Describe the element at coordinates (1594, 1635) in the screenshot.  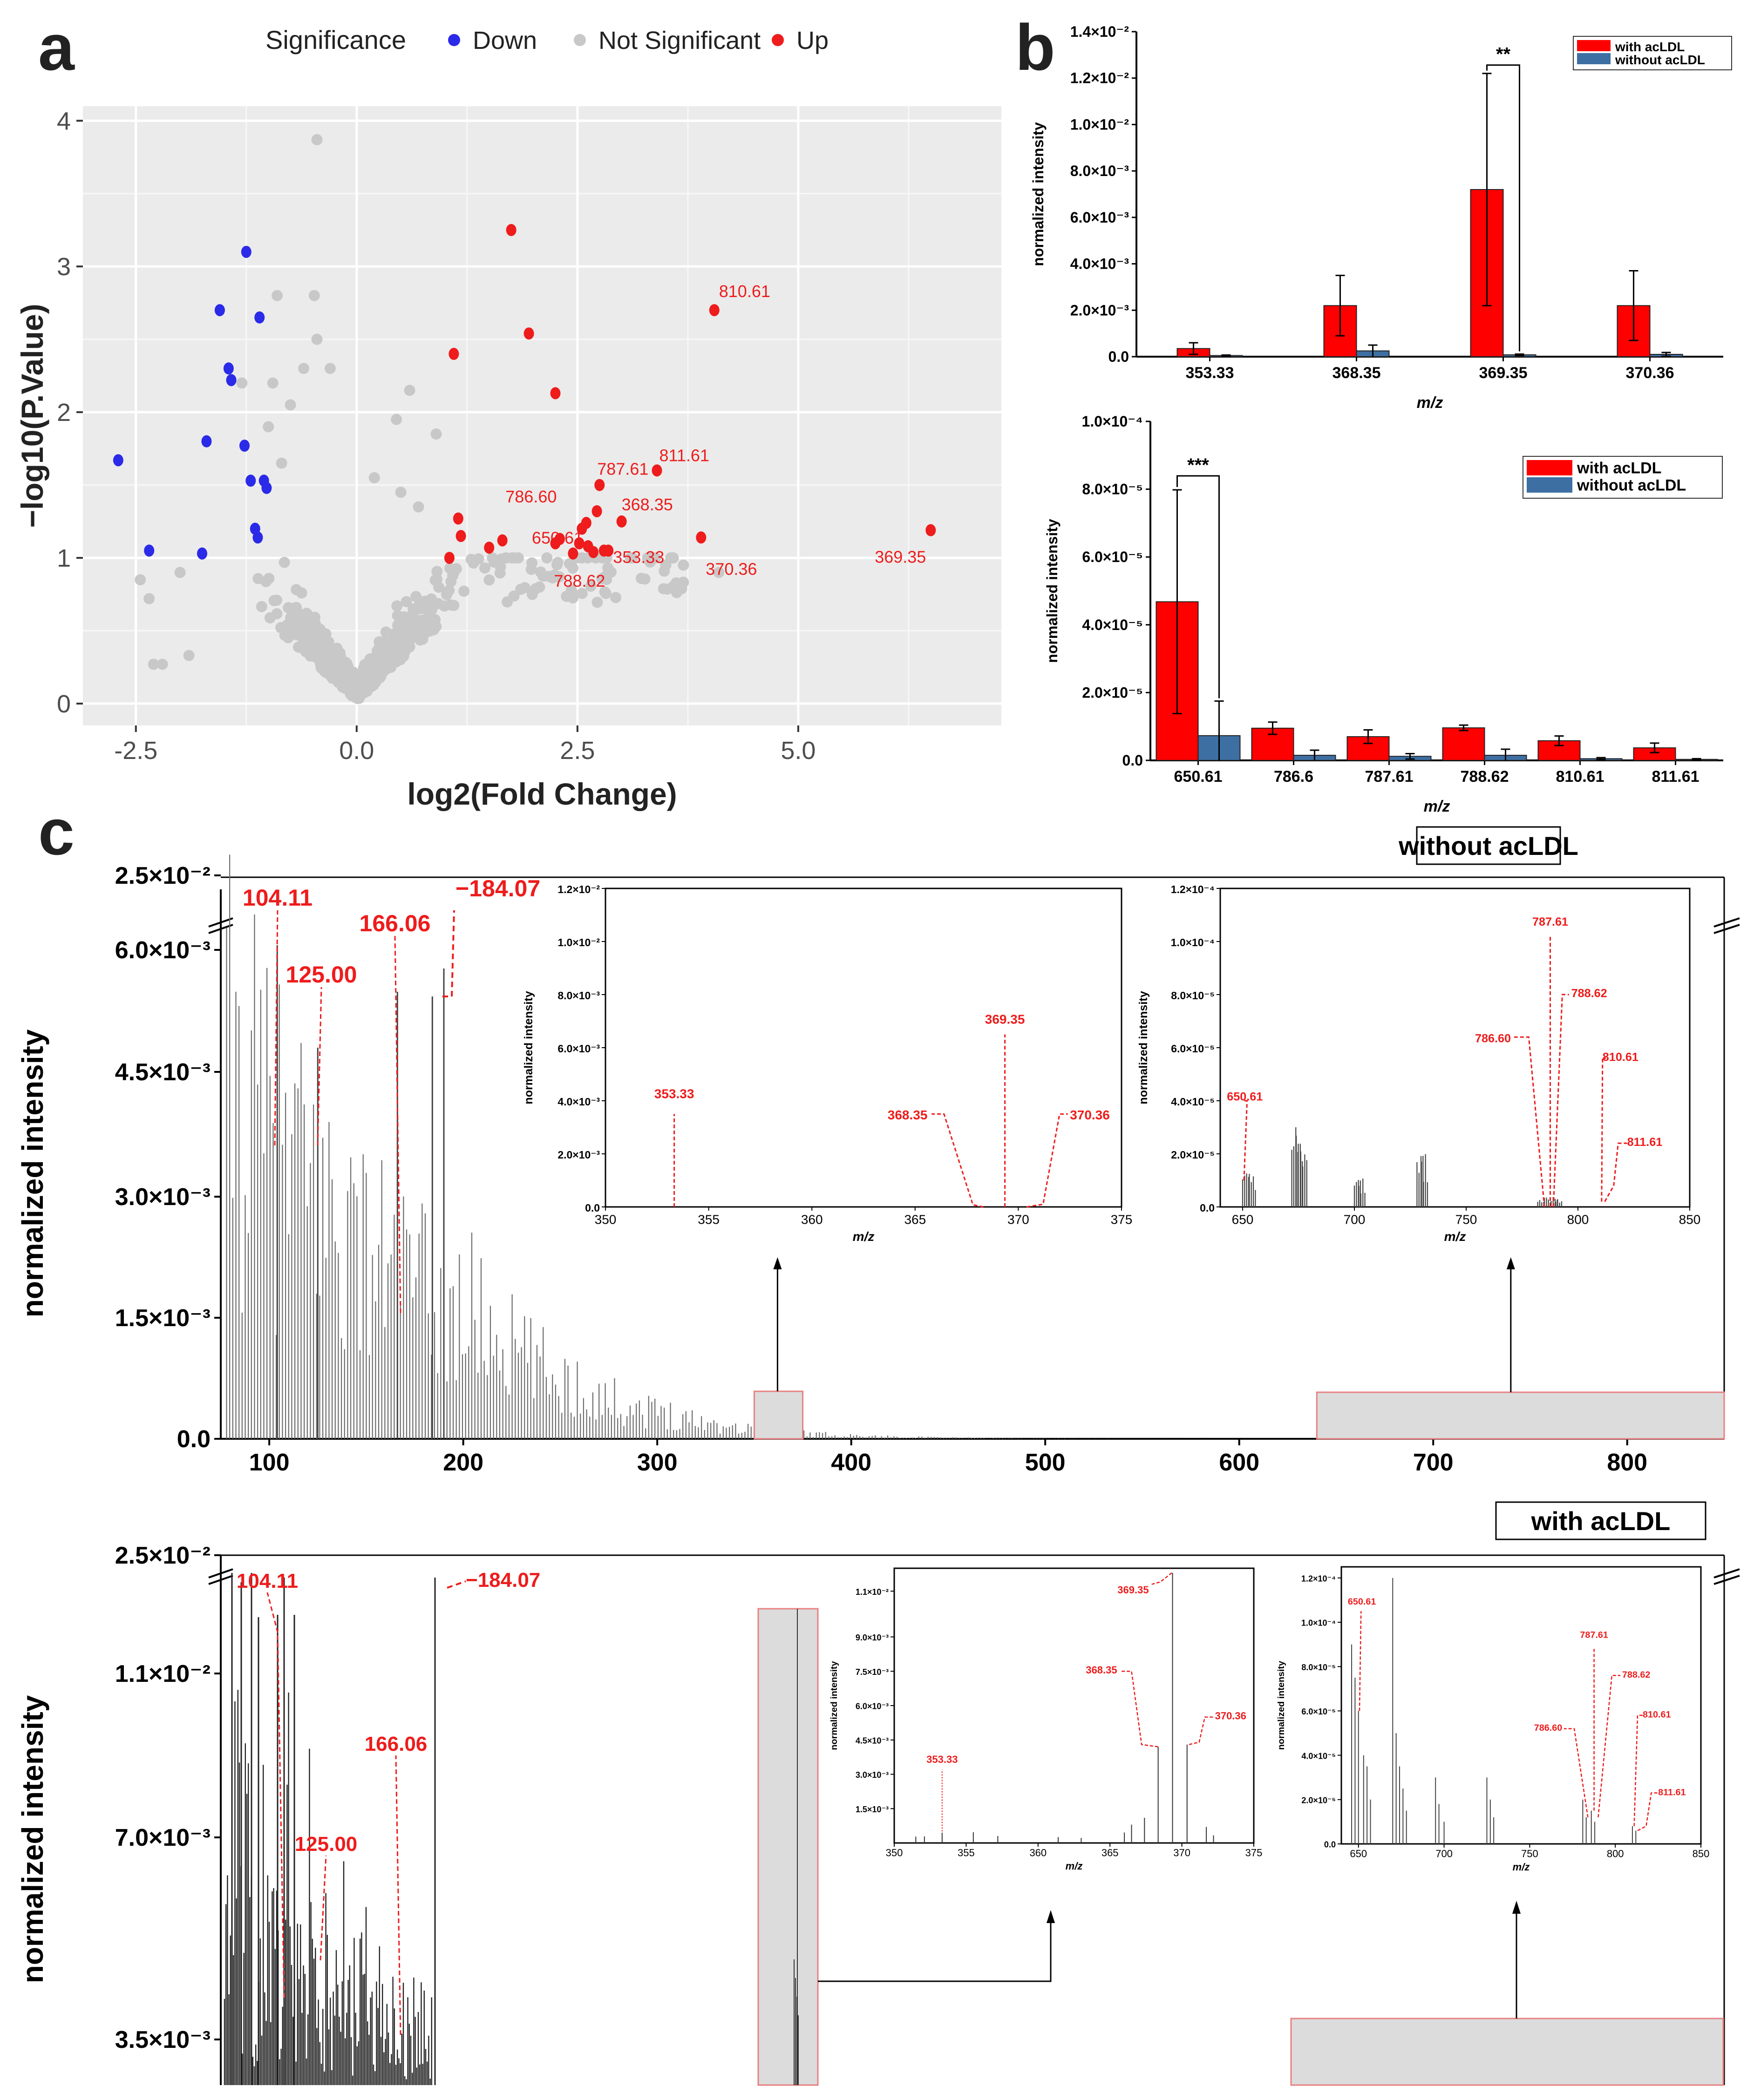
I see `inset-peak-label: 787.61` at that location.